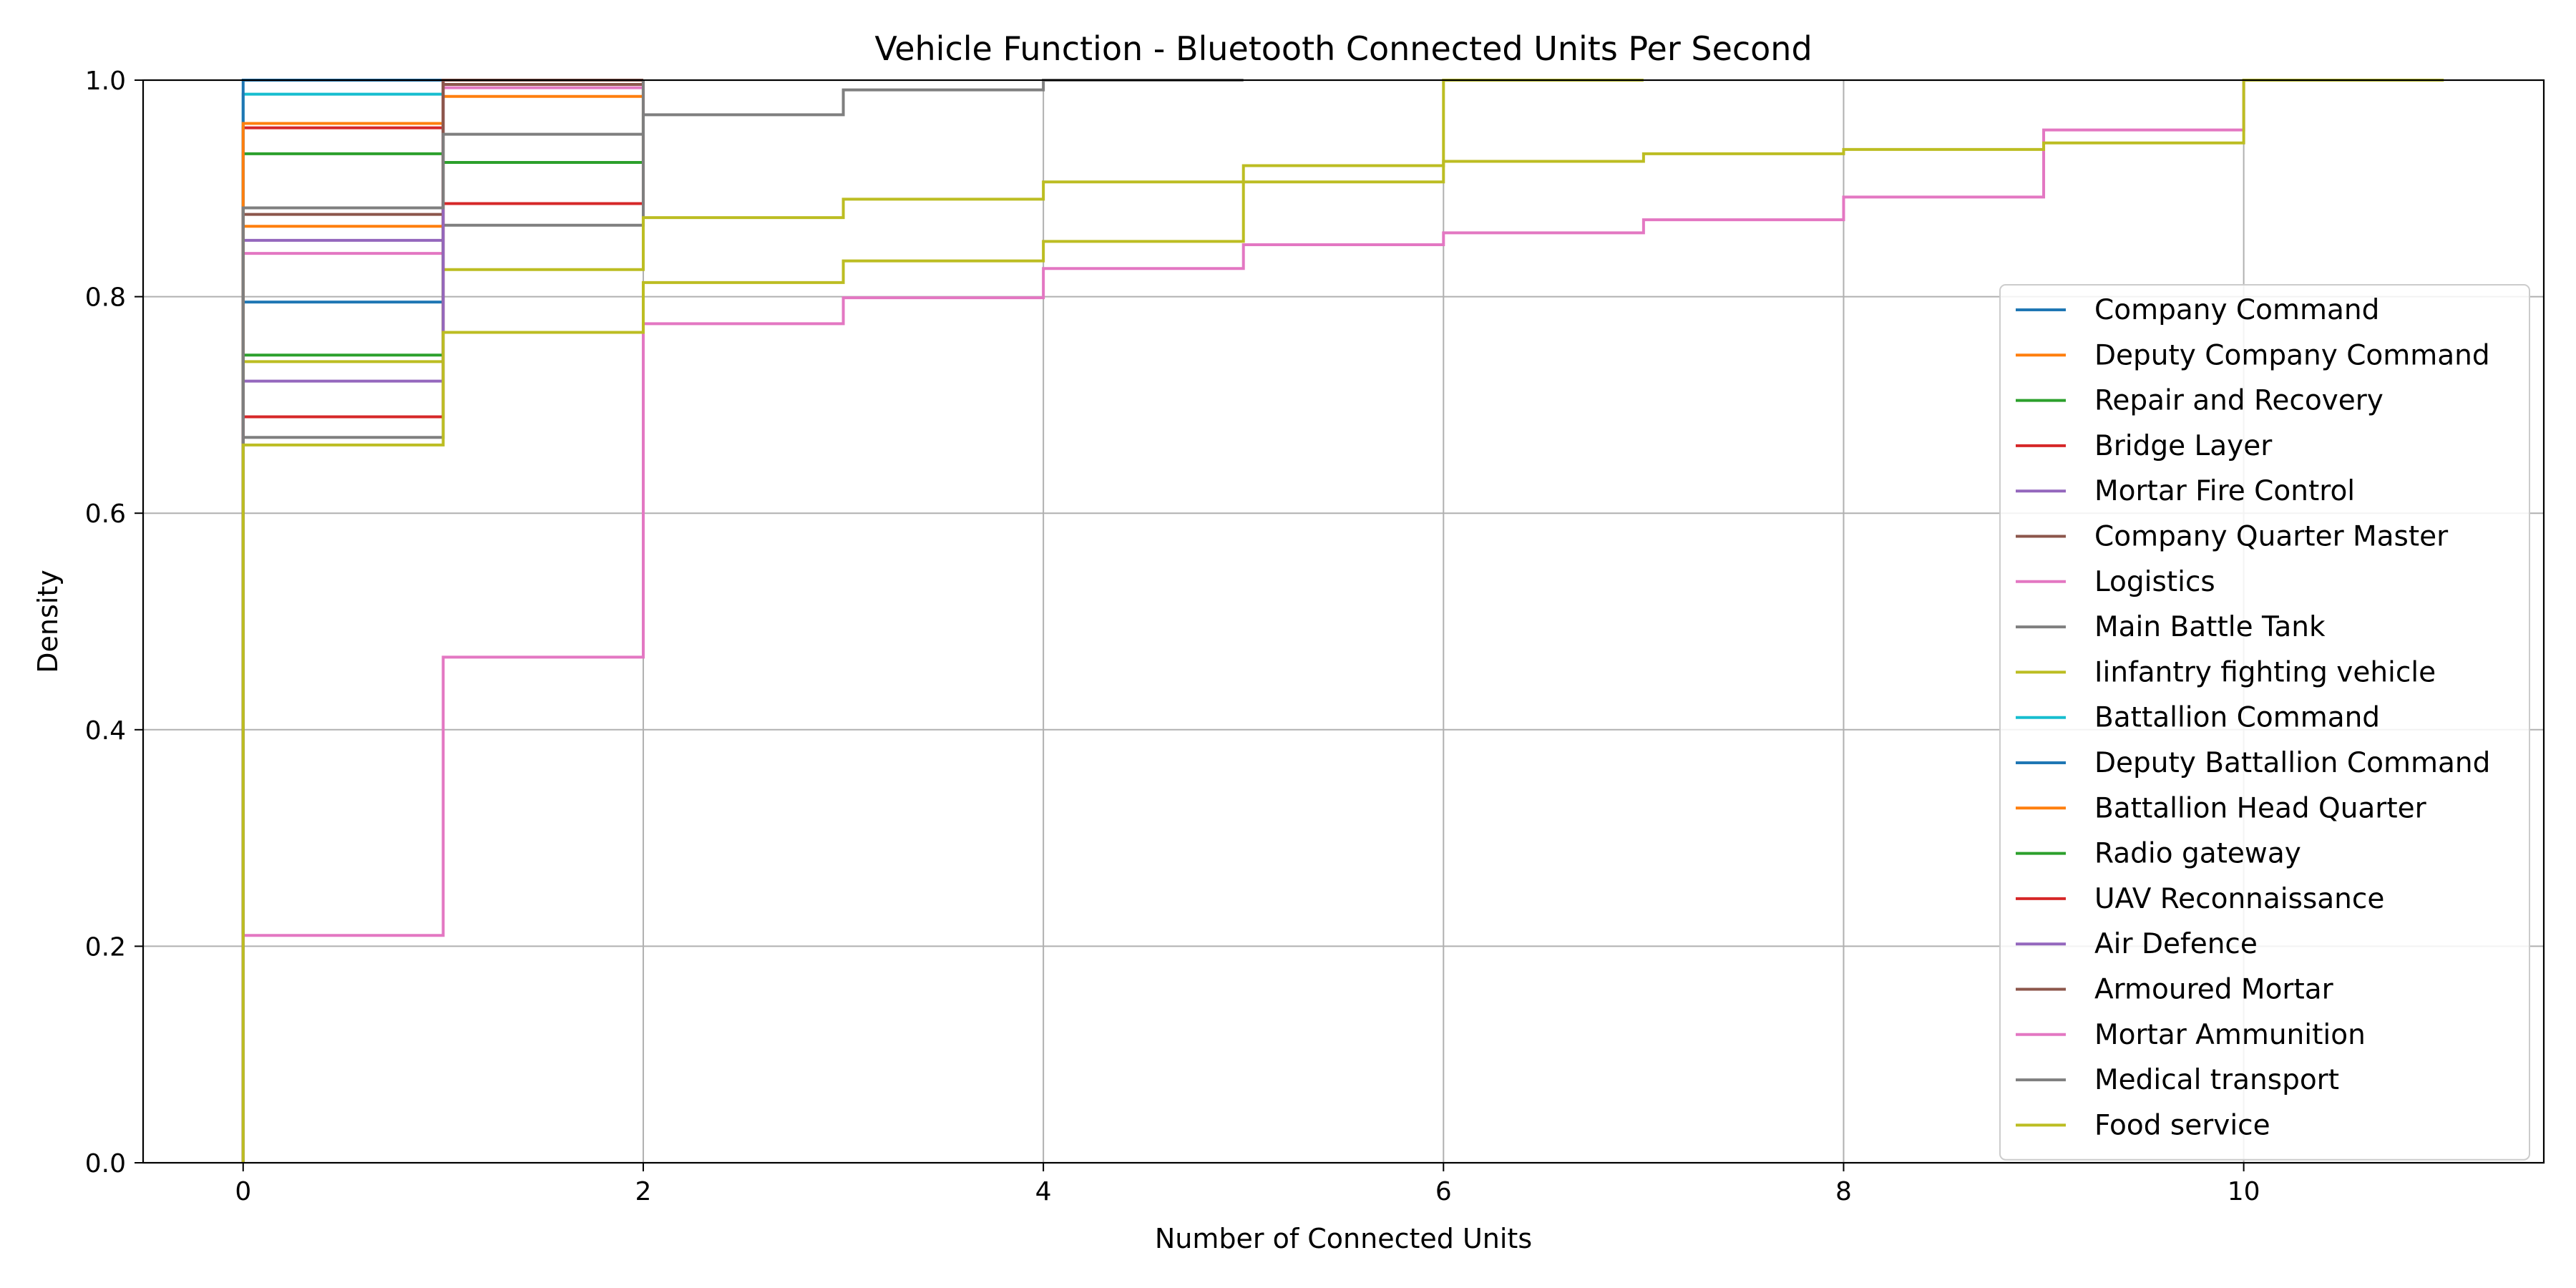  Describe the element at coordinates (1843, 1191) in the screenshot. I see `x-tick-label: 8` at that location.